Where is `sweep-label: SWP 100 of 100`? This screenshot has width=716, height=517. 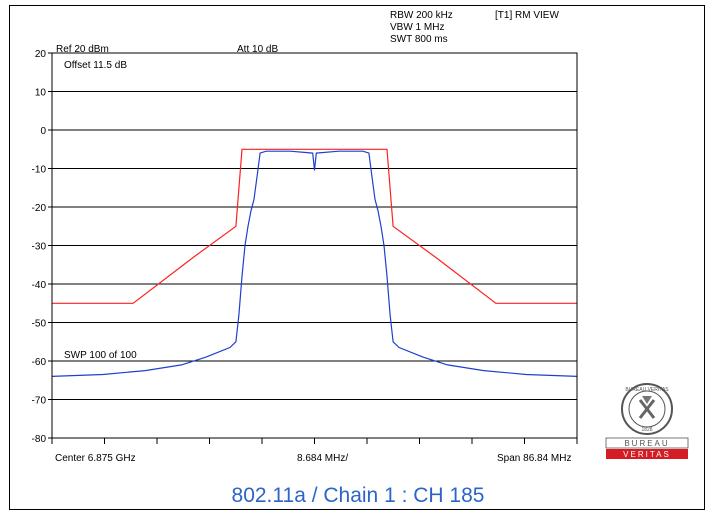 sweep-label: SWP 100 of 100 is located at coordinates (100, 355).